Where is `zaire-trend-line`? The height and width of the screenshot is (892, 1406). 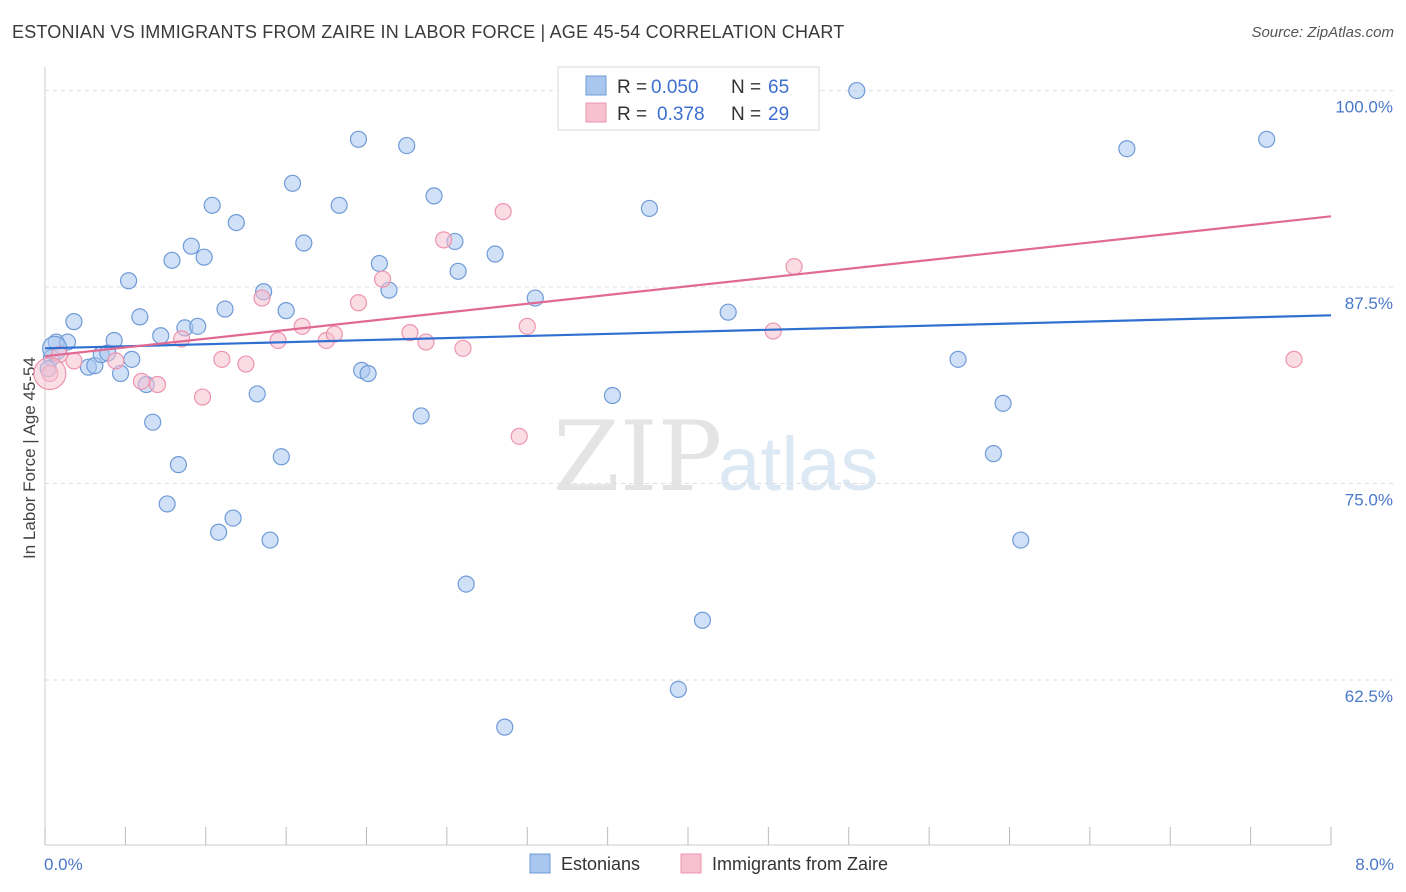 zaire-trend-line is located at coordinates (688, 286).